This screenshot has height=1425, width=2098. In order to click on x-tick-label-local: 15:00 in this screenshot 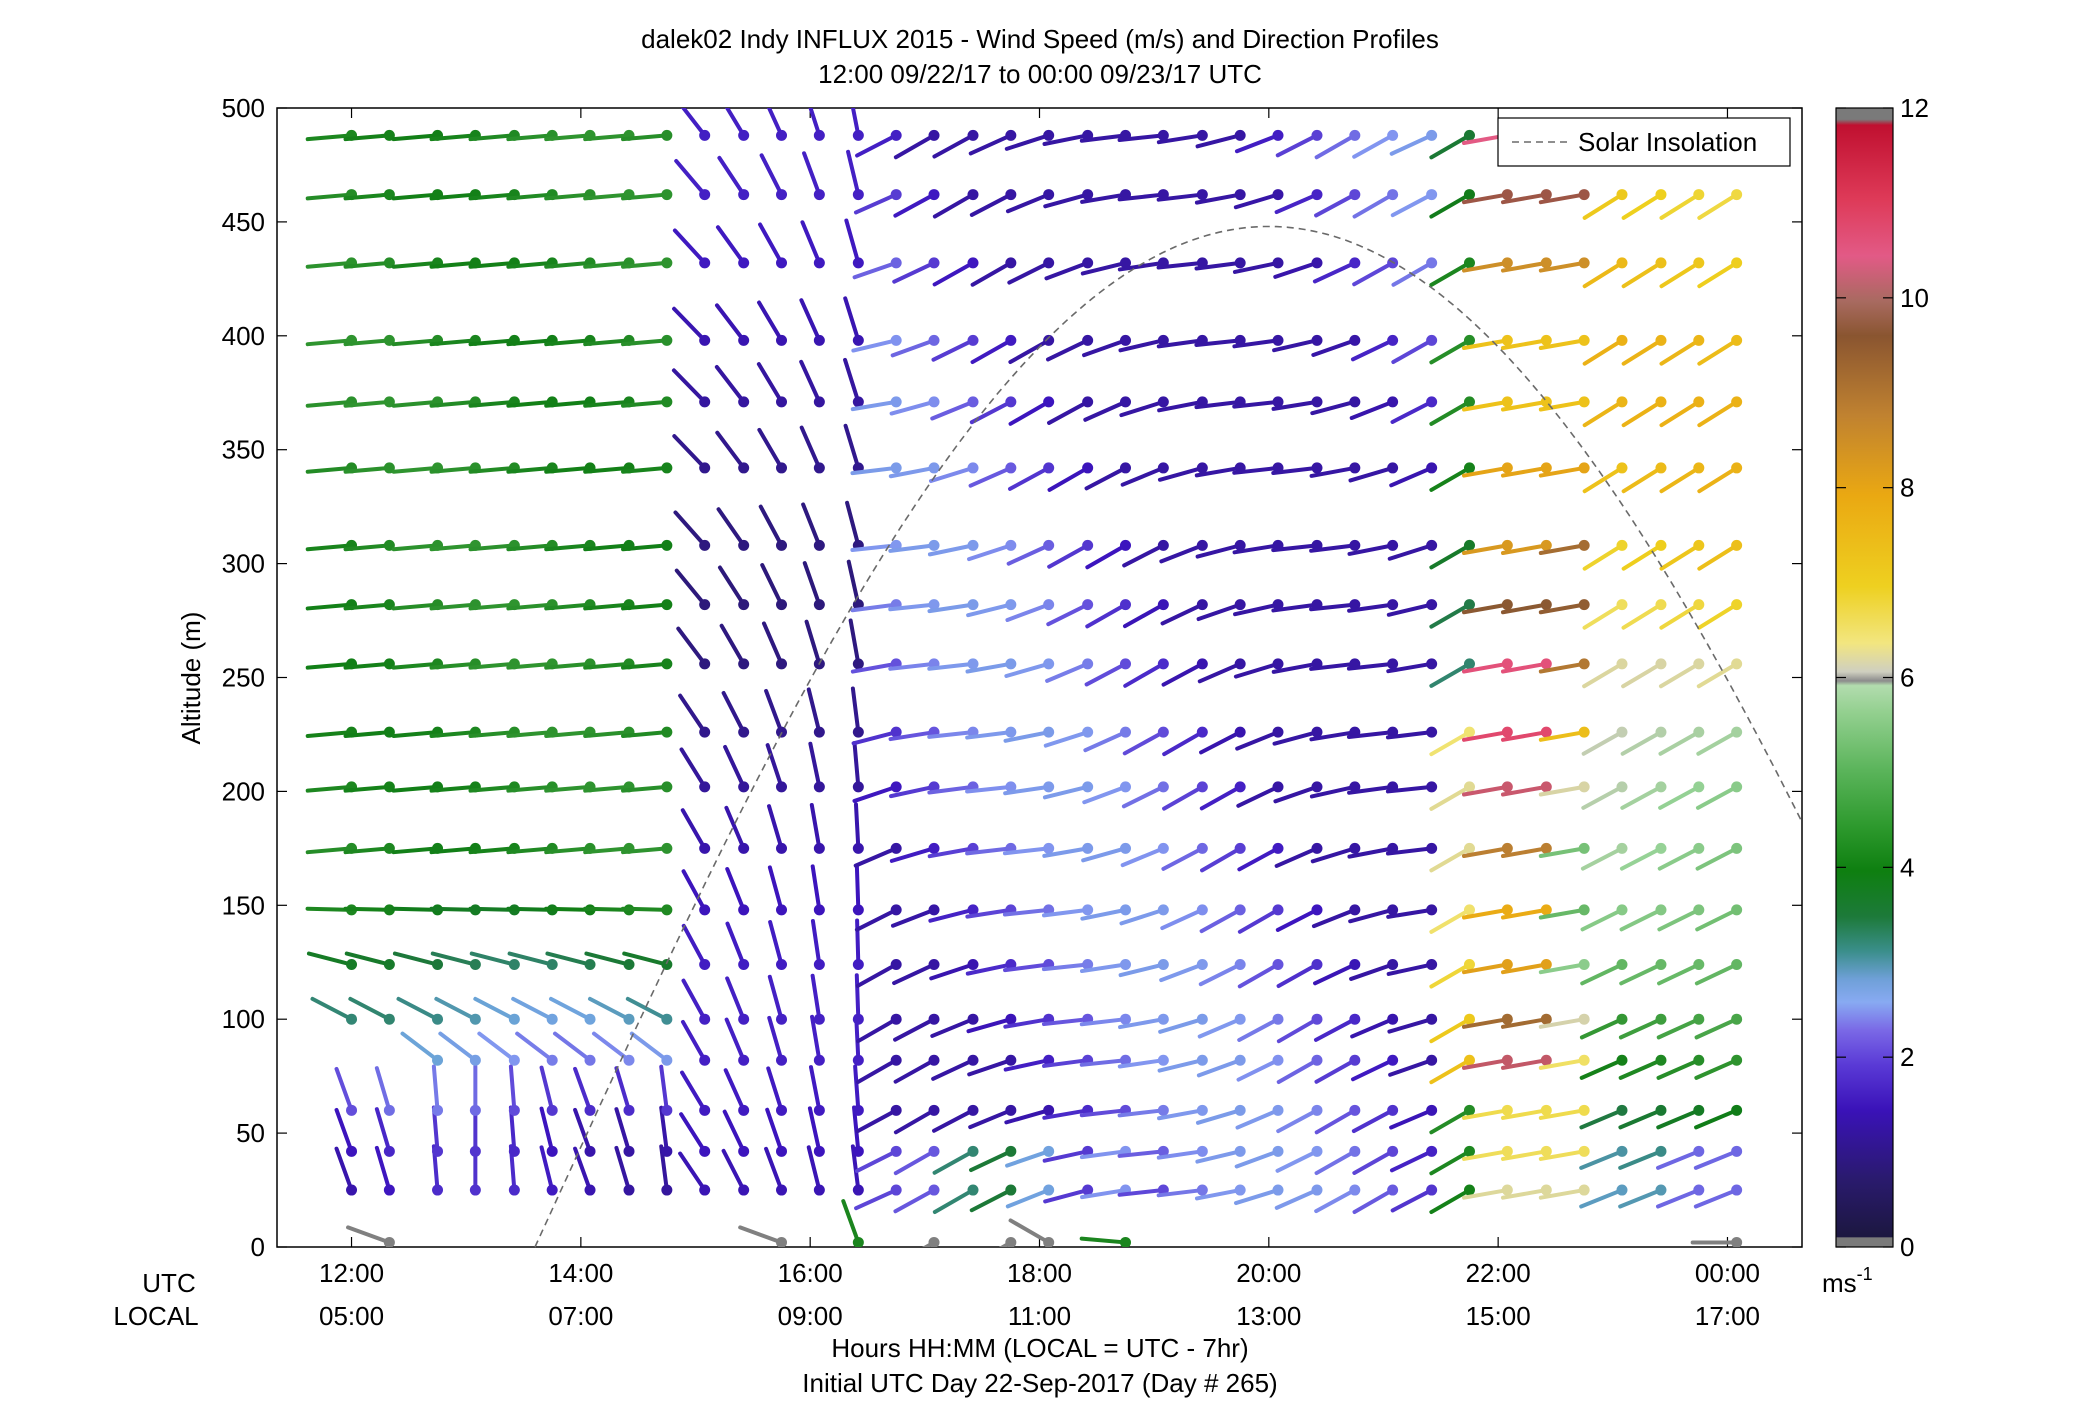, I will do `click(1498, 1316)`.